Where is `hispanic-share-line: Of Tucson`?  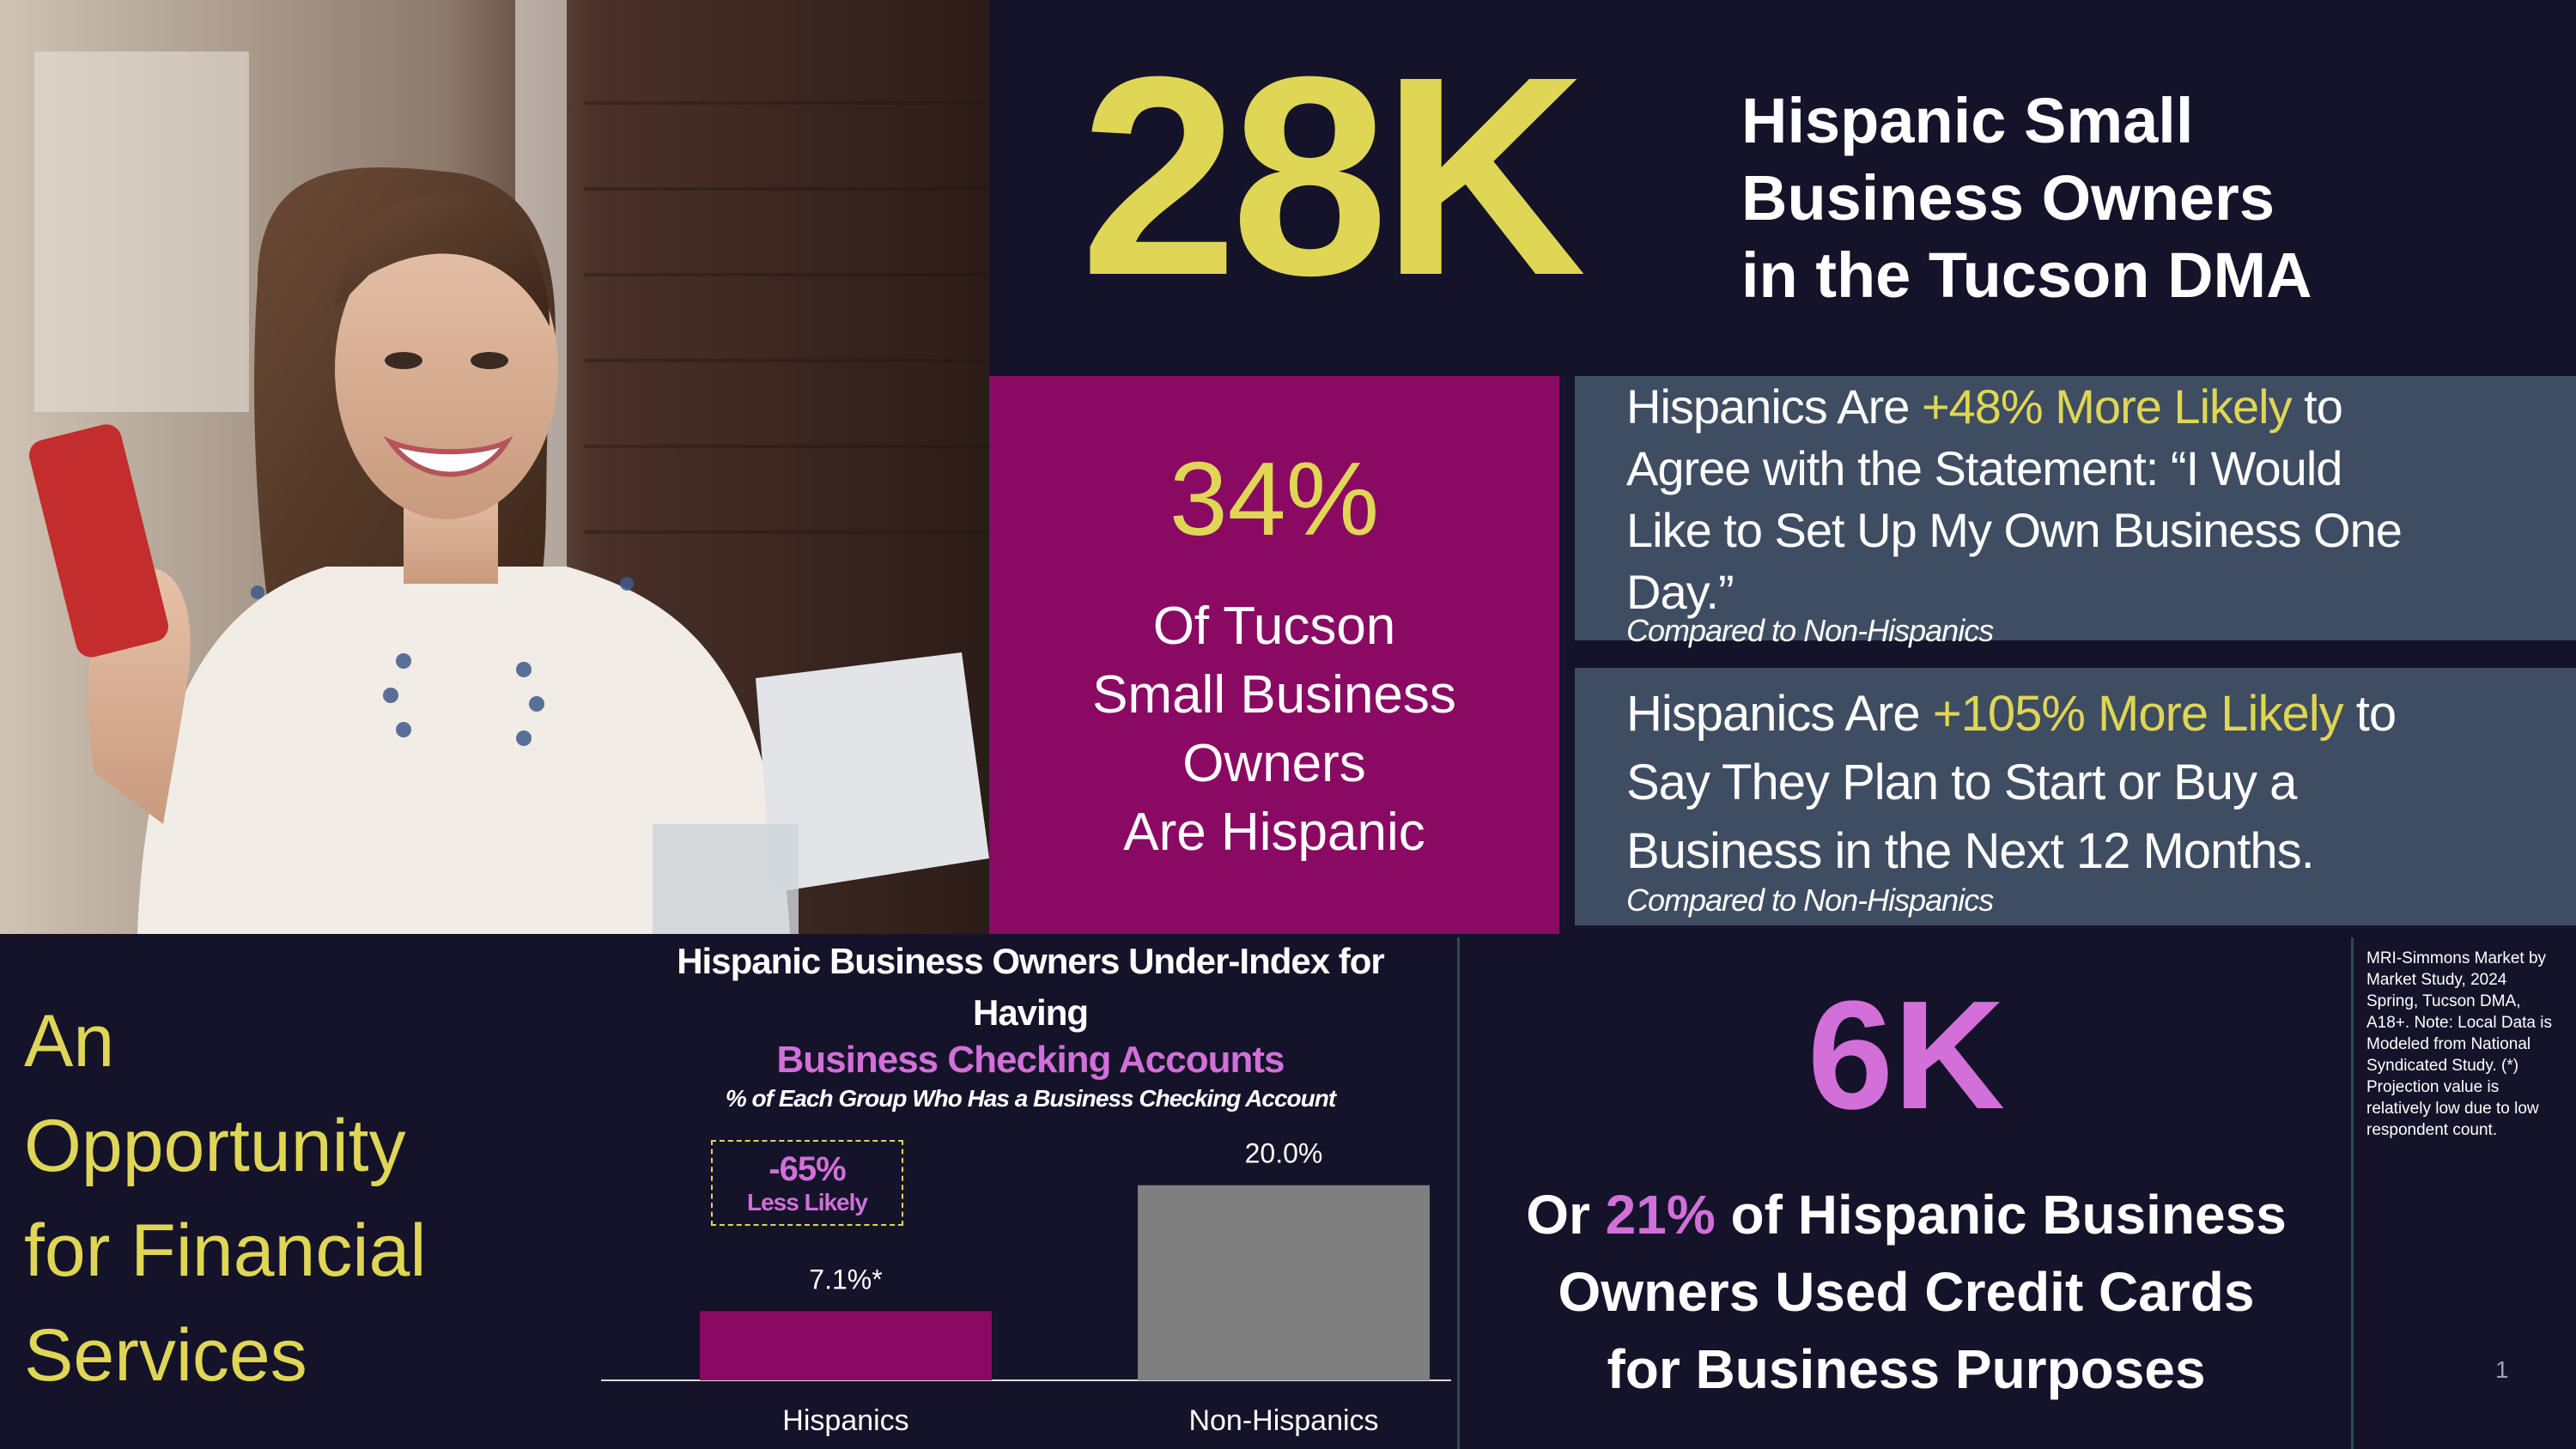
hispanic-share-line: Of Tucson is located at coordinates (1274, 626).